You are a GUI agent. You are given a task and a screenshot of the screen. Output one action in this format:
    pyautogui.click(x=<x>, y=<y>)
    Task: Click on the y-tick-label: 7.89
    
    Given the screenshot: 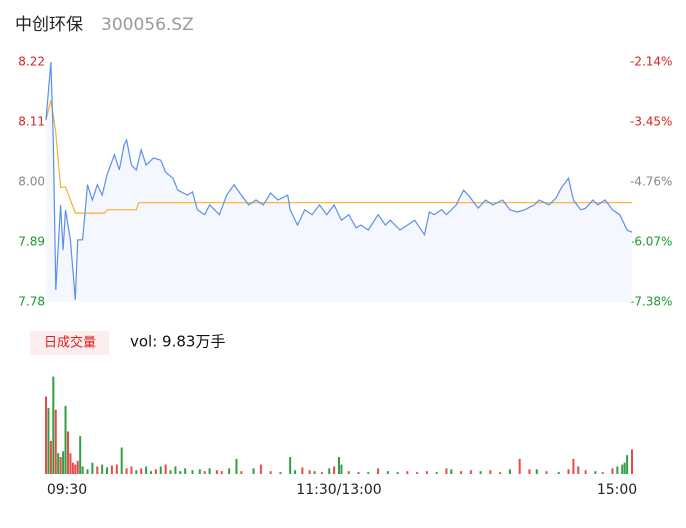 What is the action you would take?
    pyautogui.click(x=31, y=242)
    